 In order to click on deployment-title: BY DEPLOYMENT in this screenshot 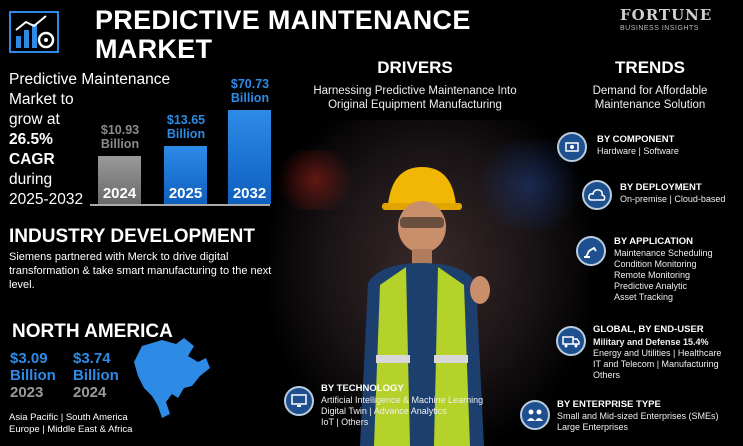, I will do `click(661, 187)`.